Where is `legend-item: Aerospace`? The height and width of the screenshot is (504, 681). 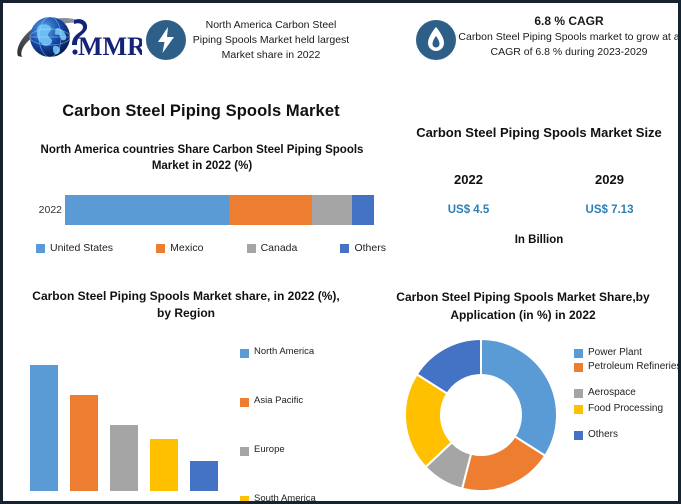 legend-item: Aerospace is located at coordinates (626, 393).